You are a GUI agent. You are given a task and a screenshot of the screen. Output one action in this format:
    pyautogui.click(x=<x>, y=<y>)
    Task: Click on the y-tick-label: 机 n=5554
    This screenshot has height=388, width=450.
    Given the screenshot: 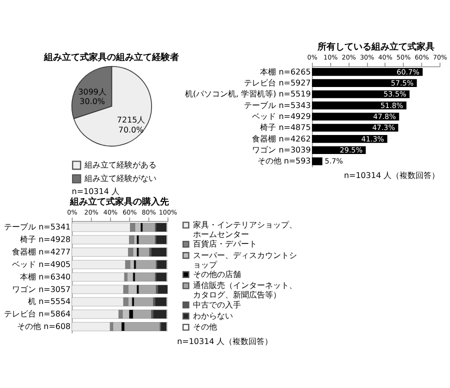 What is the action you would take?
    pyautogui.click(x=49, y=301)
    